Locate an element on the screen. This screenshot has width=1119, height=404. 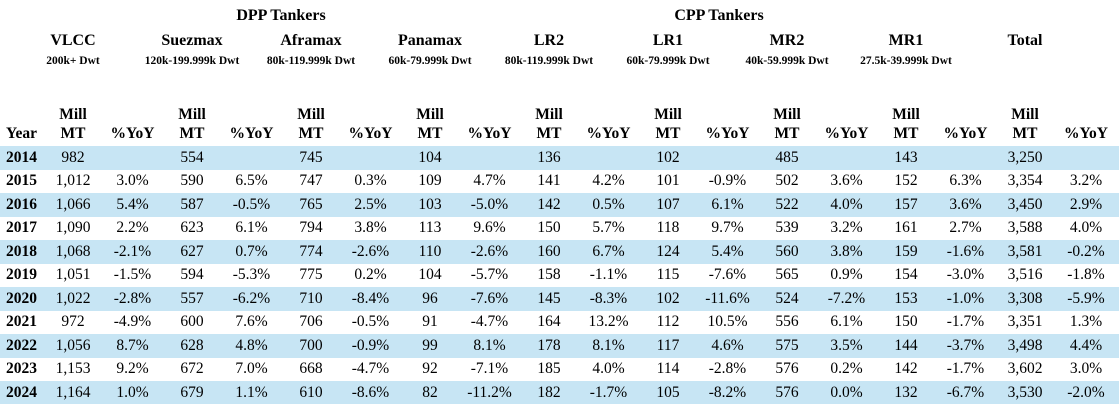
mill-mt-cell: 668 is located at coordinates (311, 369).